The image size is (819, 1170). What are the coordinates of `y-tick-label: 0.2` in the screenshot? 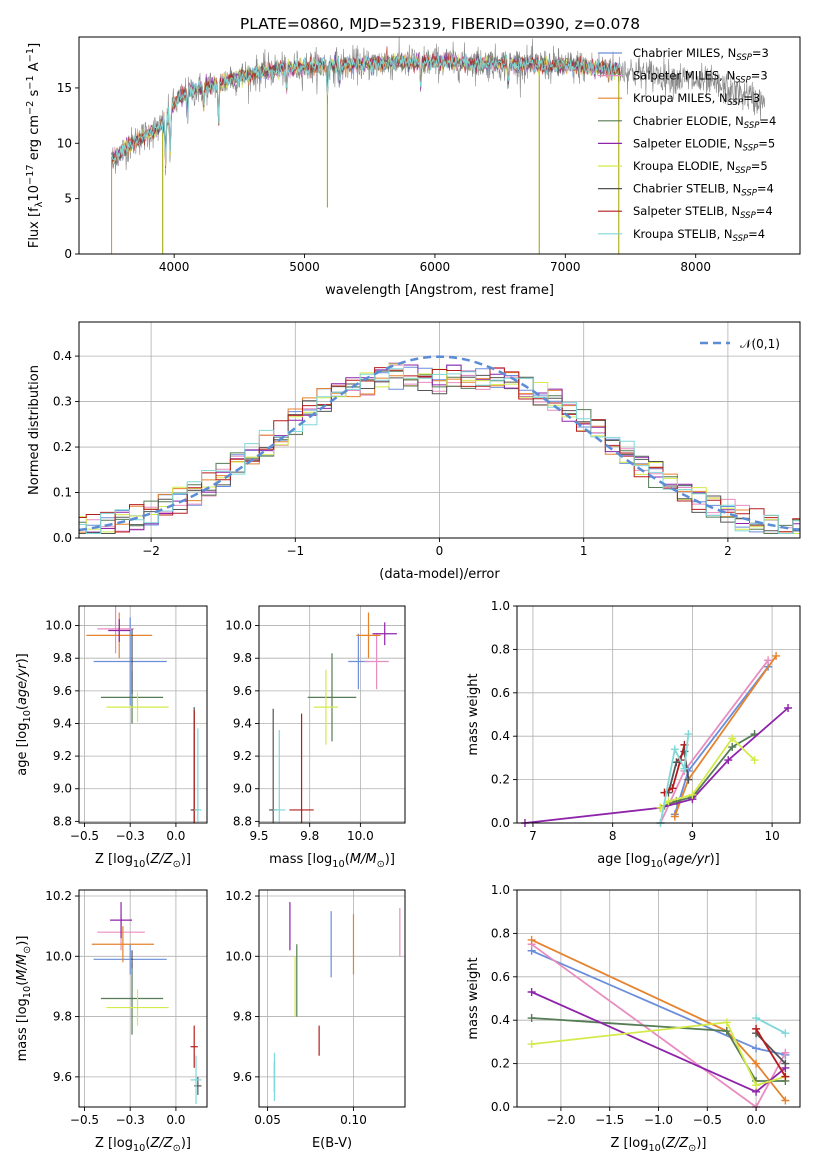 It's located at (500, 780).